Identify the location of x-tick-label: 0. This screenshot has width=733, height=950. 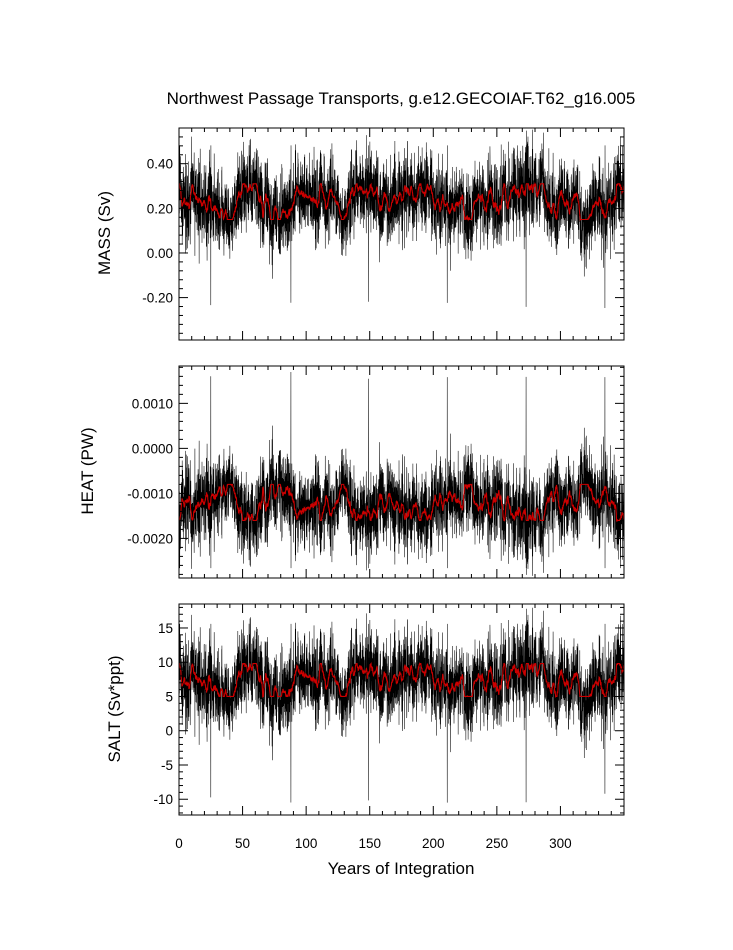
(179, 843).